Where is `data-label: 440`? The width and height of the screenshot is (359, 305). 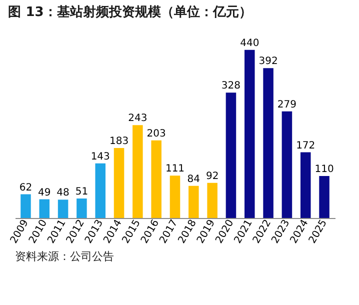 data-label: 440 is located at coordinates (250, 43).